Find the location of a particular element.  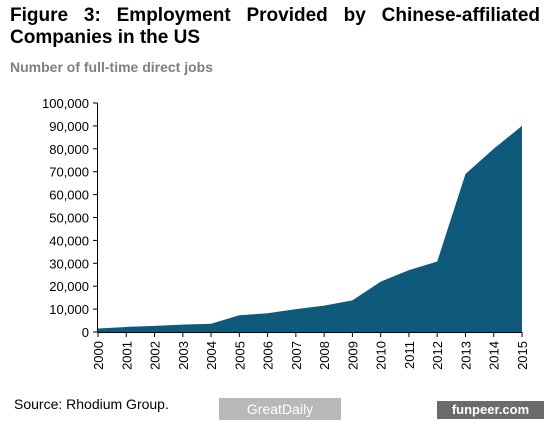

y-tick-label: 100,000 is located at coordinates (65, 103).